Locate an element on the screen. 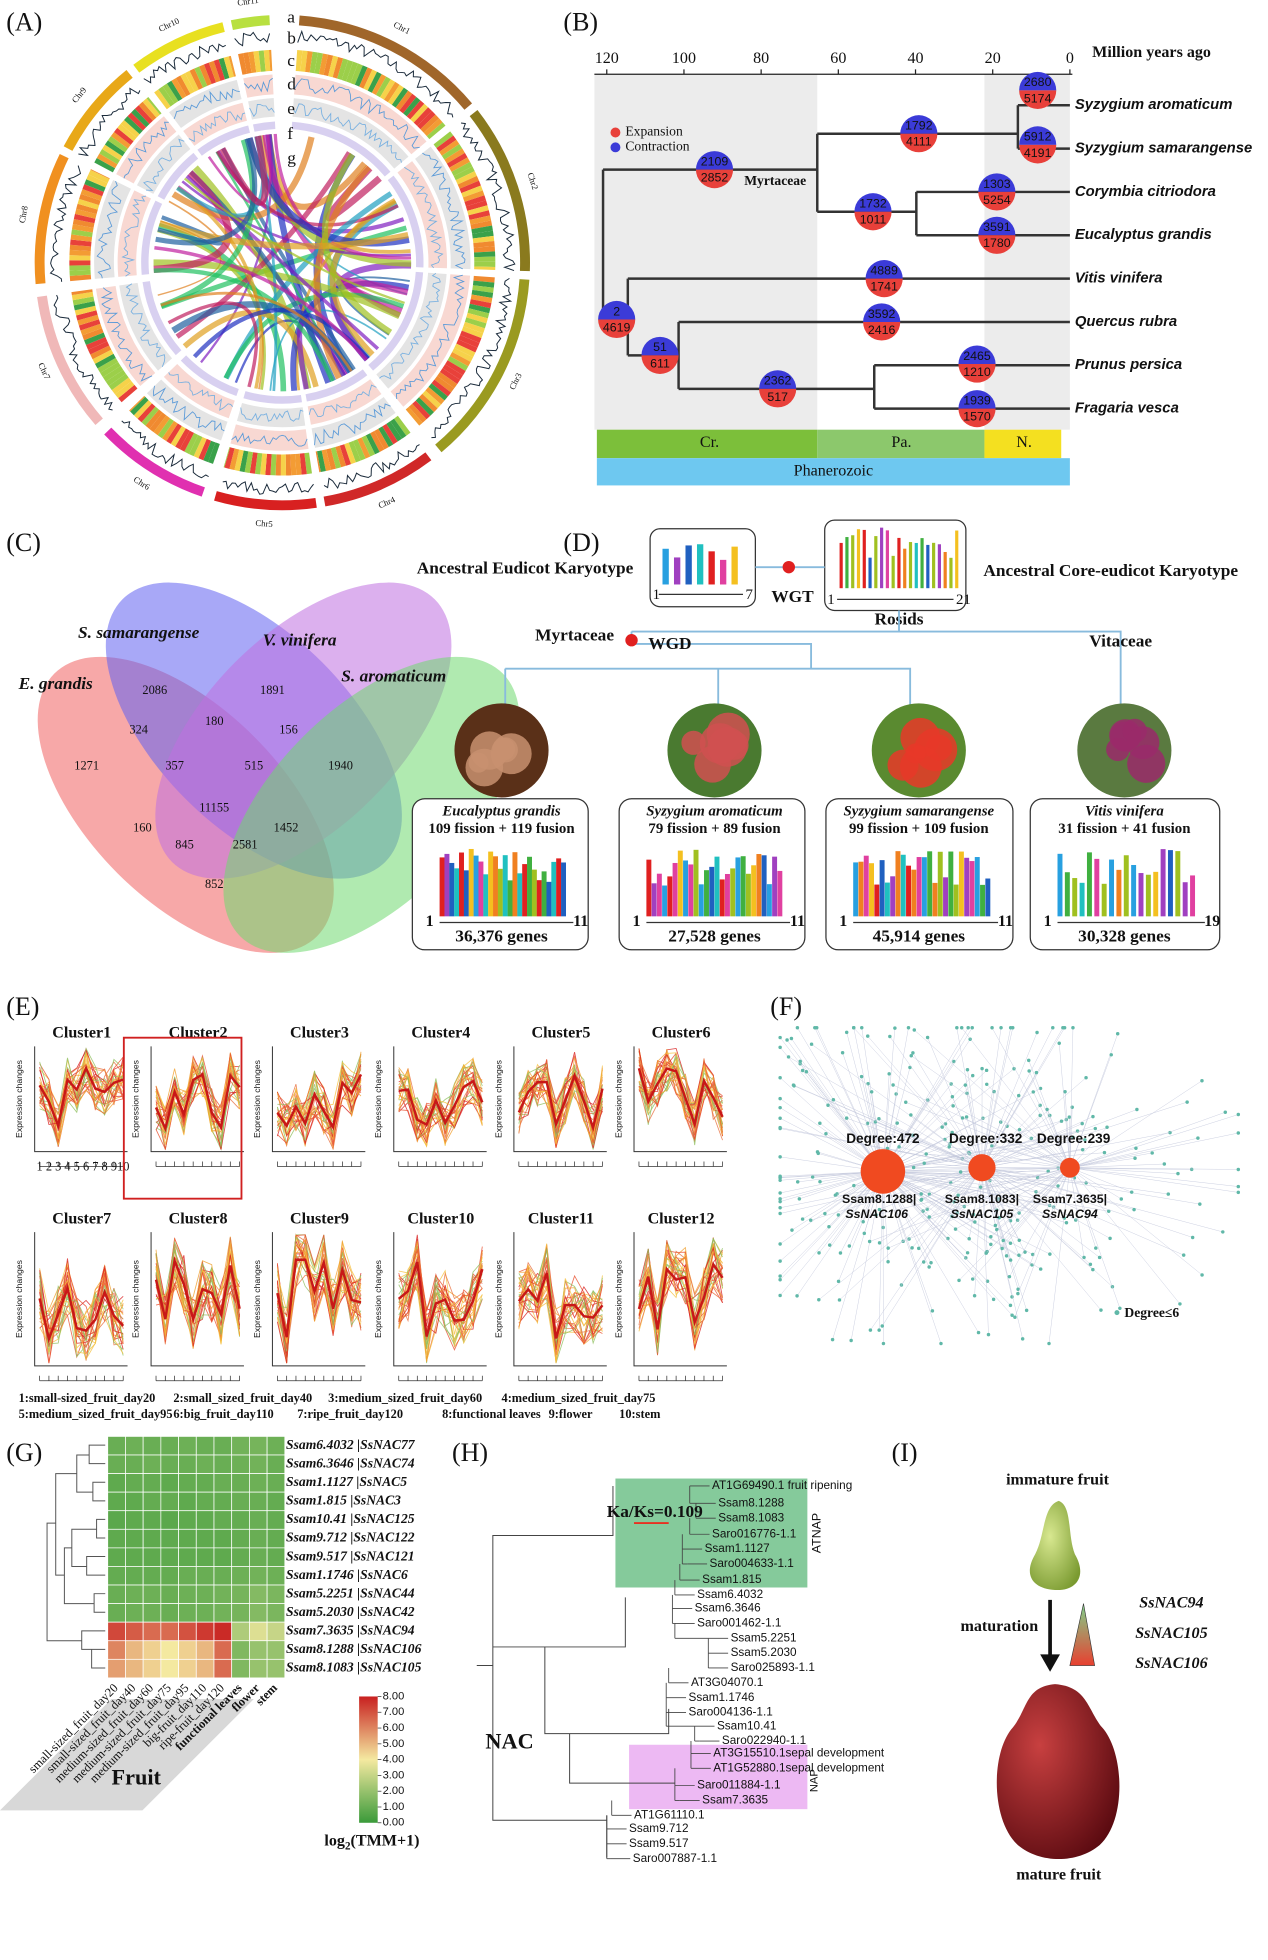 The width and height of the screenshot is (1268, 1960). x-tick-label: 6 is located at coordinates (86, 1167).